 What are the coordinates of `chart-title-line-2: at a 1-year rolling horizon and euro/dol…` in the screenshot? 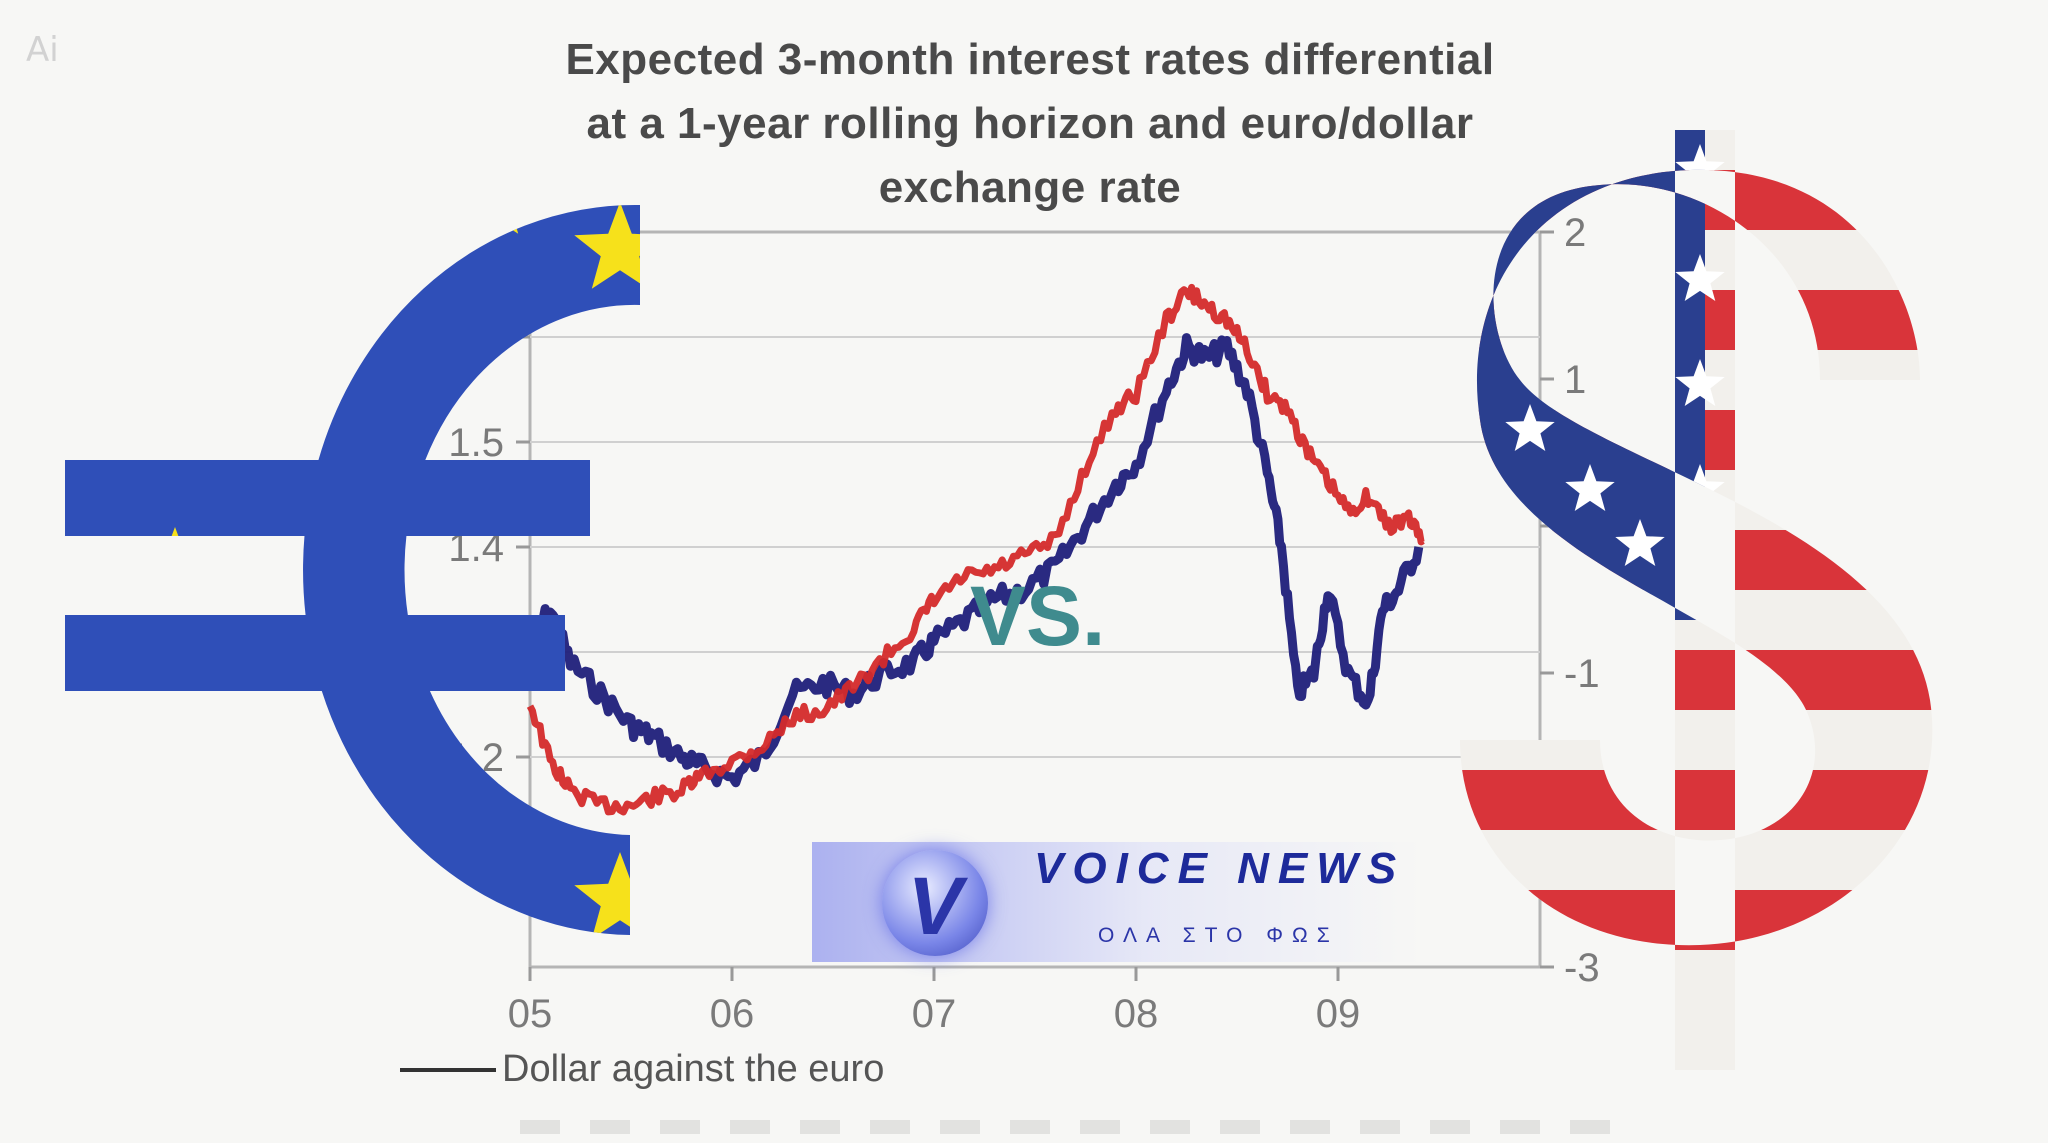 It's located at (1030, 123).